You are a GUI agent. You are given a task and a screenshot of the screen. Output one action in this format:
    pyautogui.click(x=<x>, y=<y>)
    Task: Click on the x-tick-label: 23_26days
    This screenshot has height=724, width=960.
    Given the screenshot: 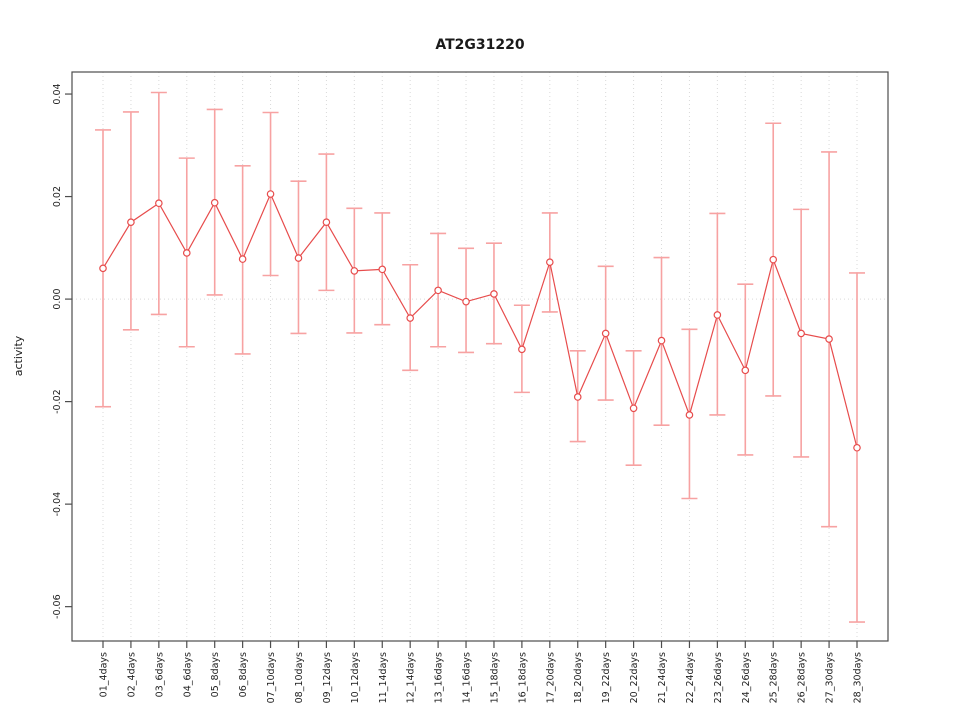 What is the action you would take?
    pyautogui.click(x=718, y=677)
    